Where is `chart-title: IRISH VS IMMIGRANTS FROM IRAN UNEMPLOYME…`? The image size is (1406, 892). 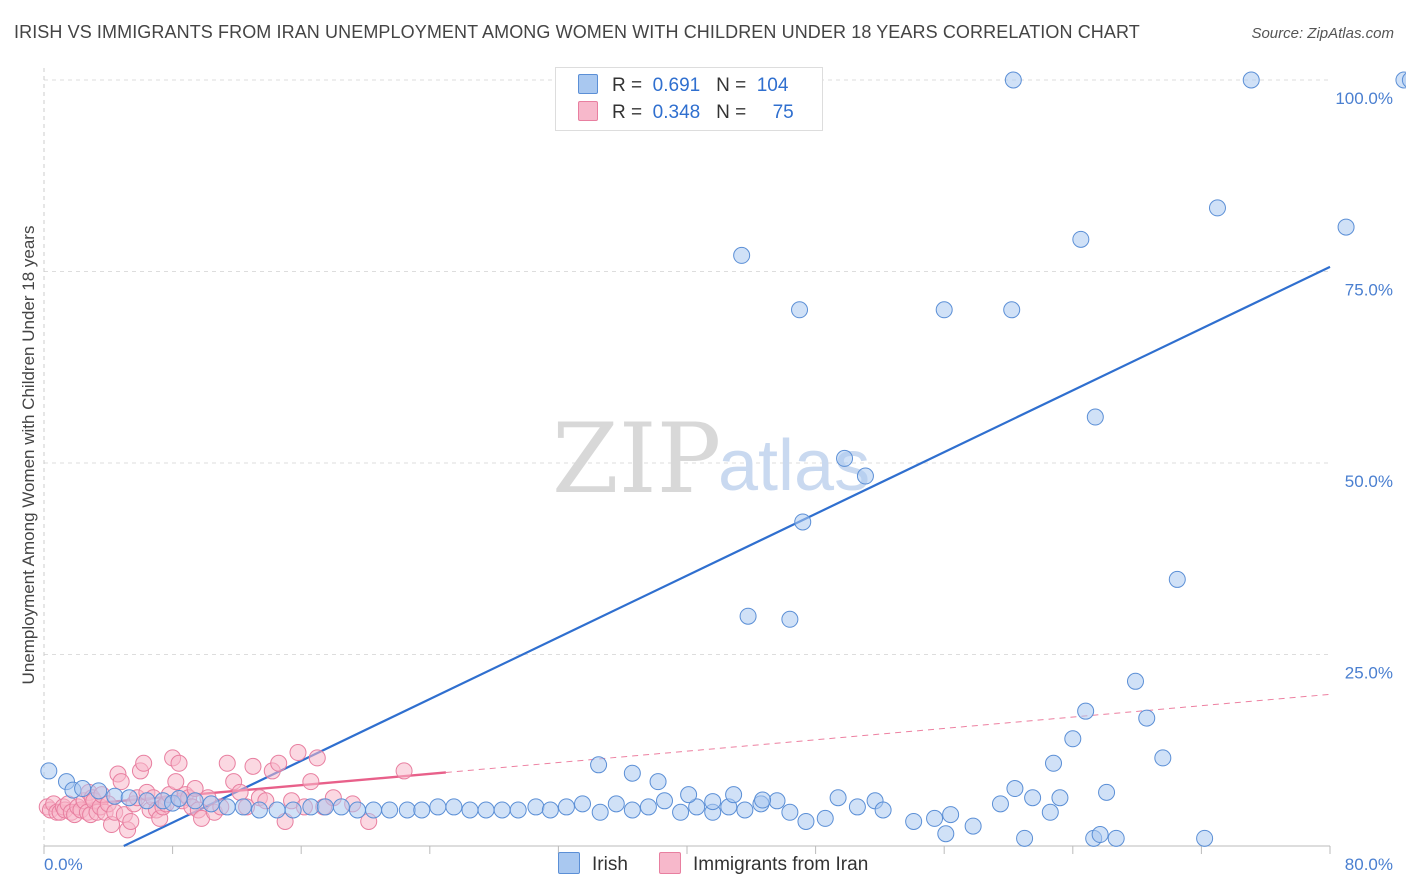 chart-title: IRISH VS IMMIGRANTS FROM IRAN UNEMPLOYME… is located at coordinates (577, 32).